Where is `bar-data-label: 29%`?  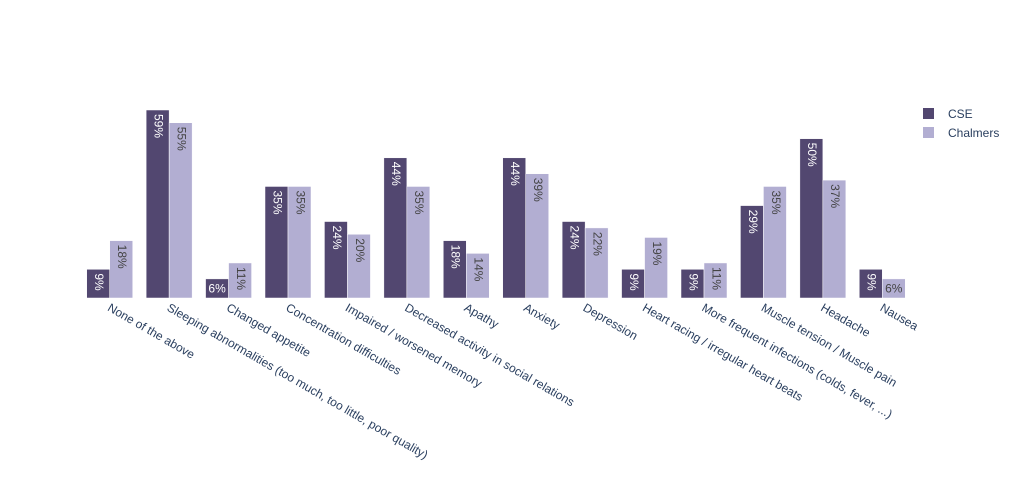
bar-data-label: 29% is located at coordinates (753, 222).